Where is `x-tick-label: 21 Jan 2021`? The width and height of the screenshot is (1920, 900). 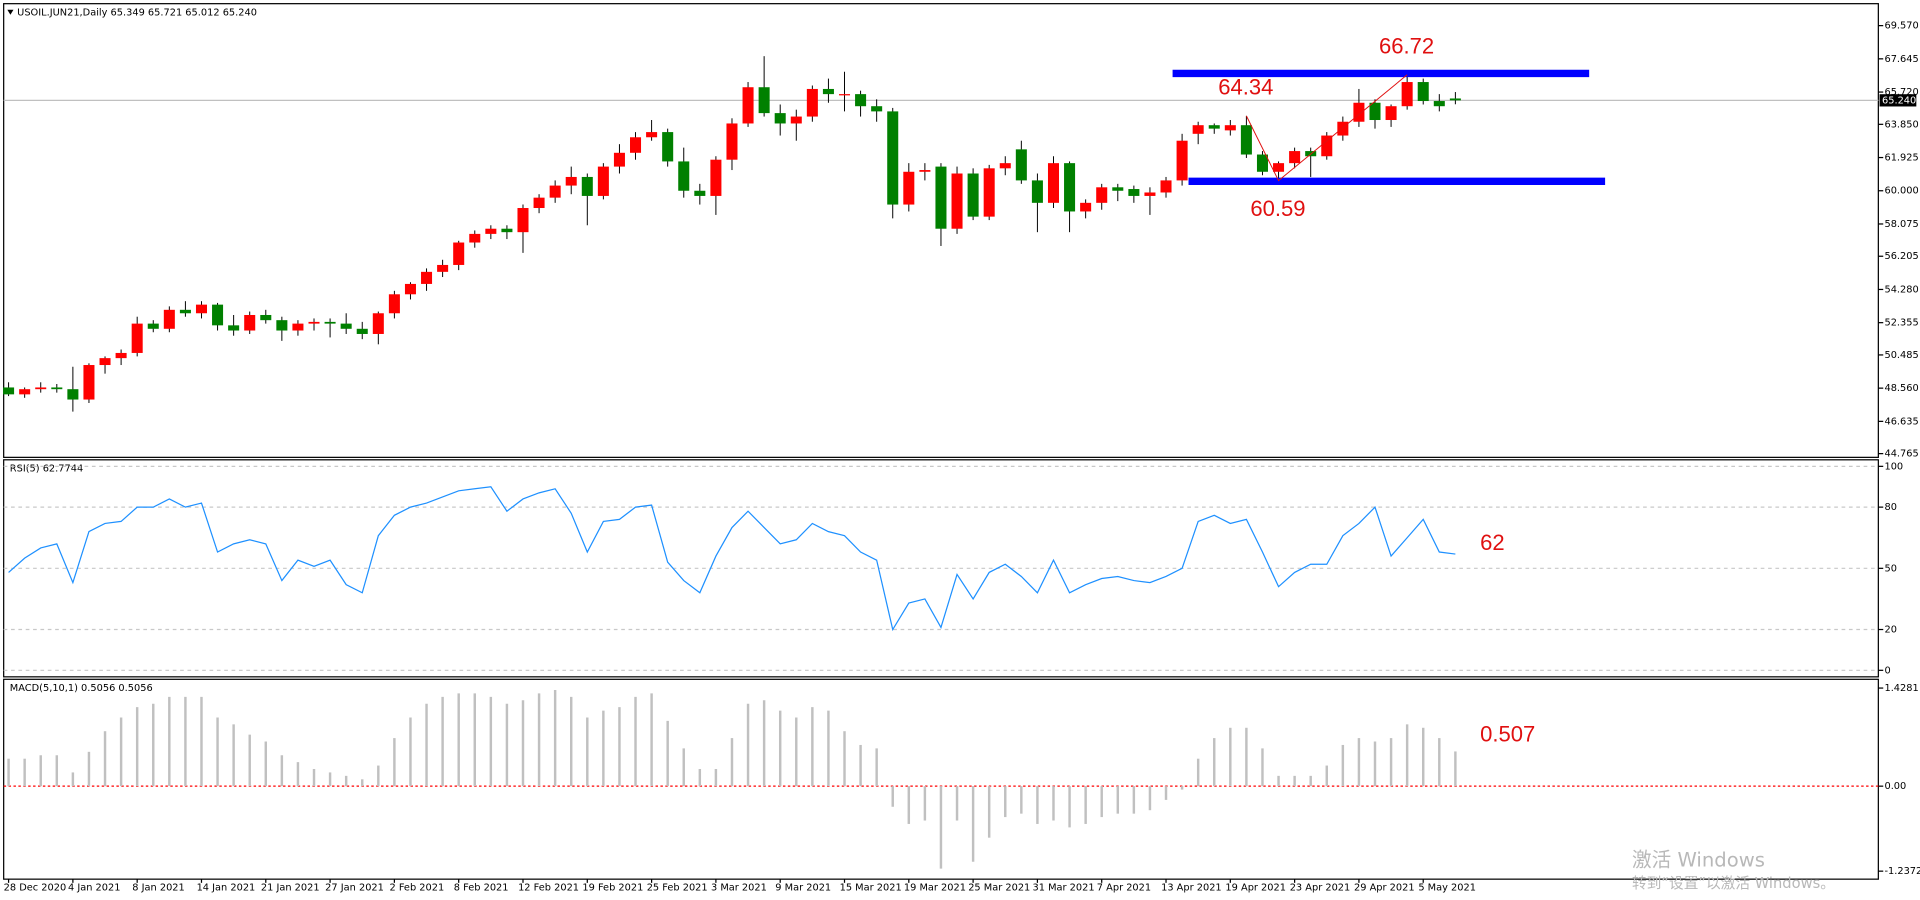 x-tick-label: 21 Jan 2021 is located at coordinates (290, 888).